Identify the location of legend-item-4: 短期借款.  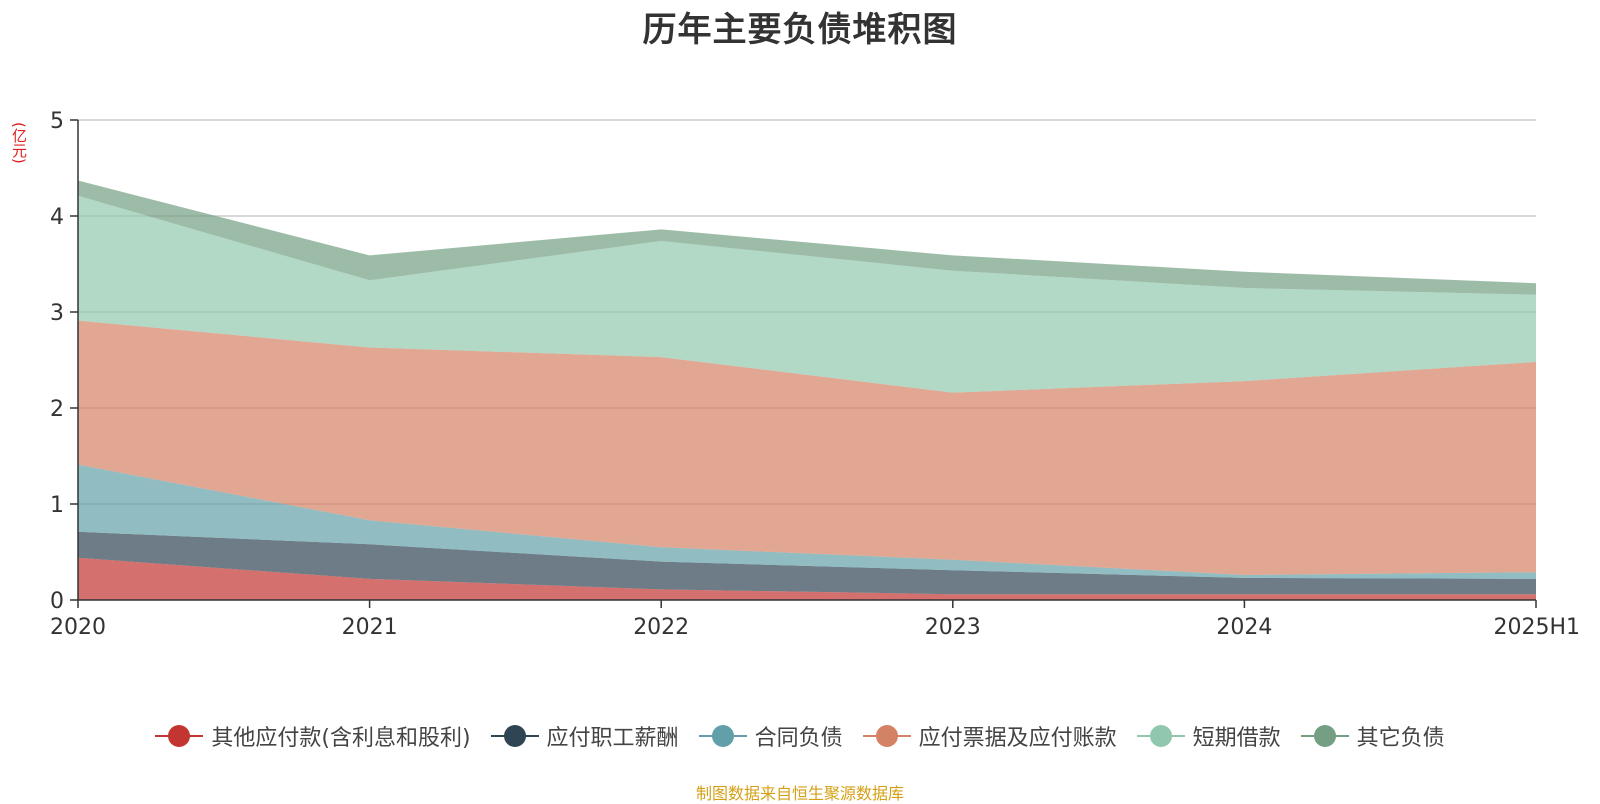
(1208, 736).